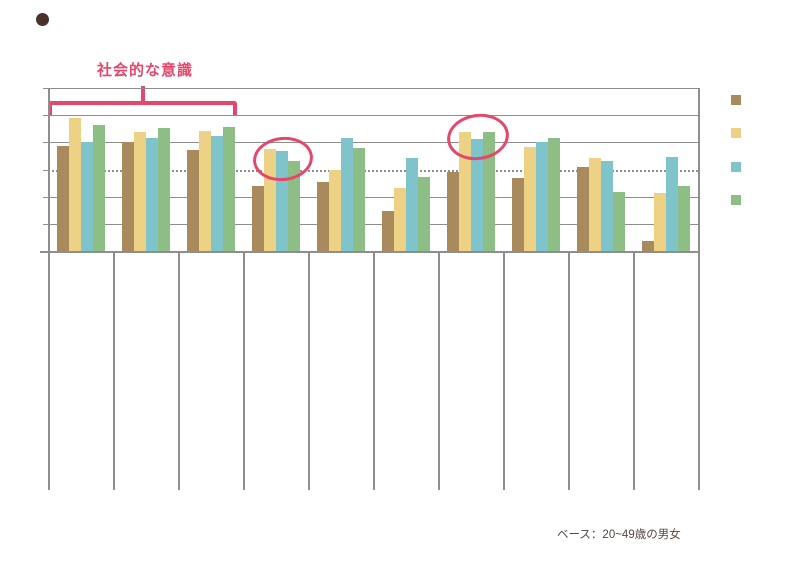 The height and width of the screenshot is (569, 800). I want to click on bar-series-2-yellow-cat10, so click(659, 221).